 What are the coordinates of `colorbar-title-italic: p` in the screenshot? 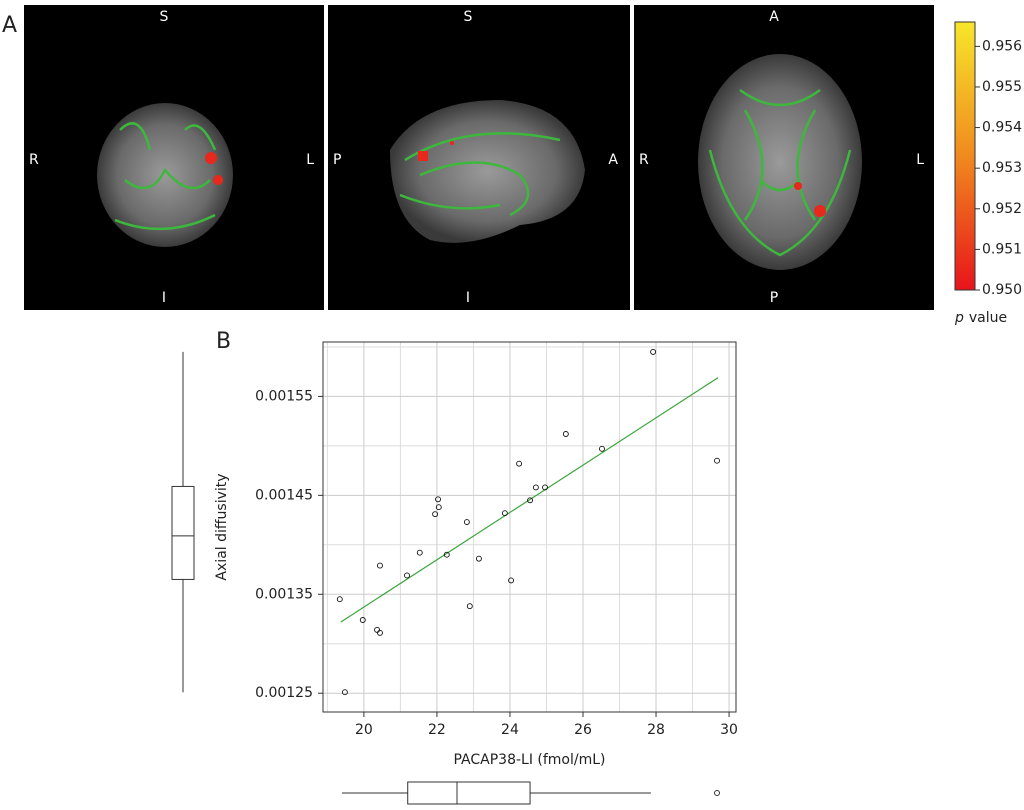 It's located at (959, 318).